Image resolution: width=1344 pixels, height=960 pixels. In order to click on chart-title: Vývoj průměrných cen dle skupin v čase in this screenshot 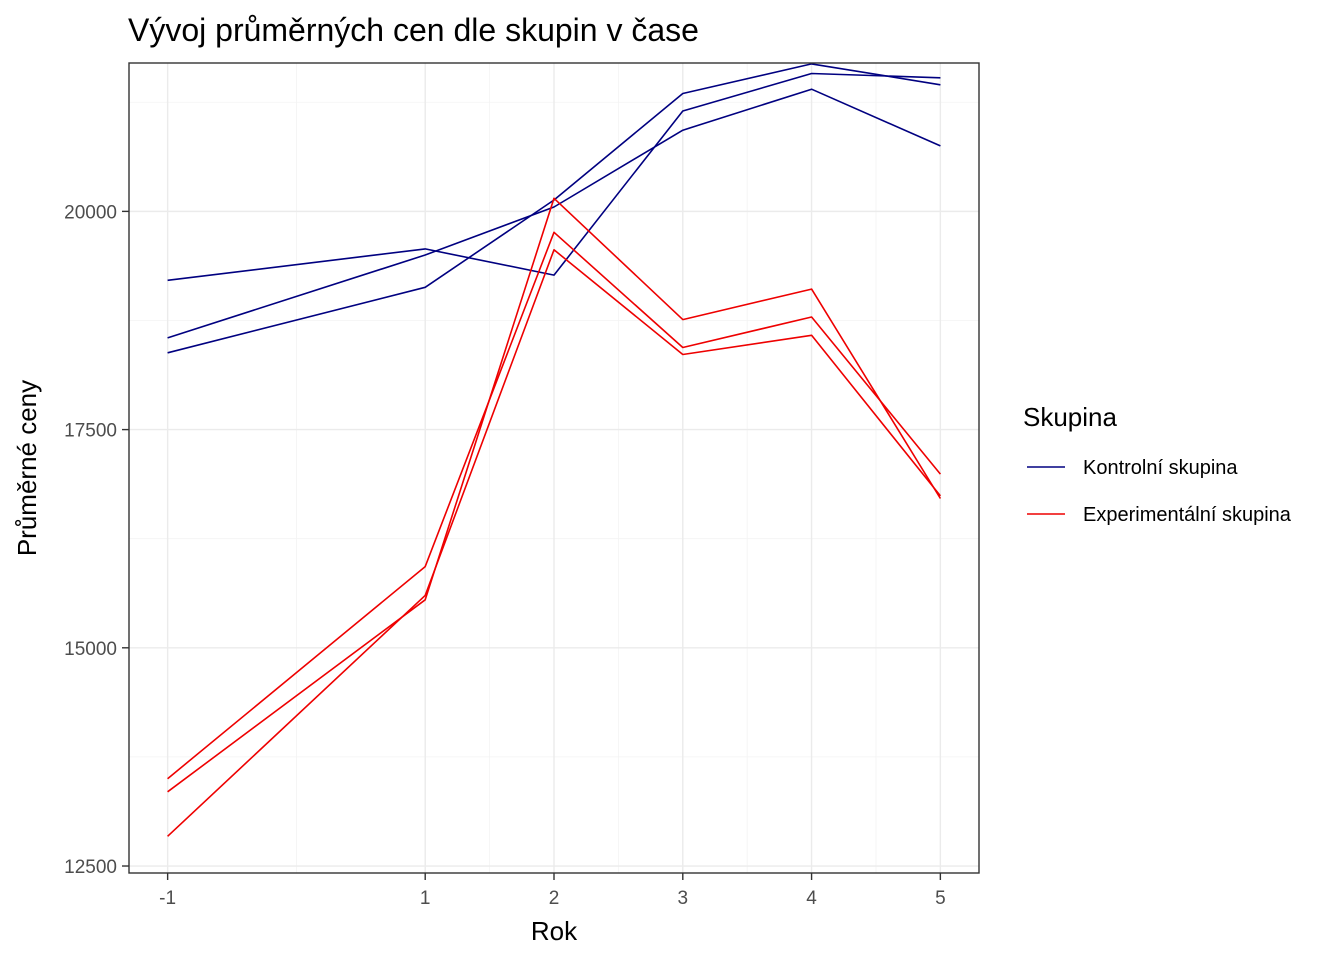, I will do `click(413, 30)`.